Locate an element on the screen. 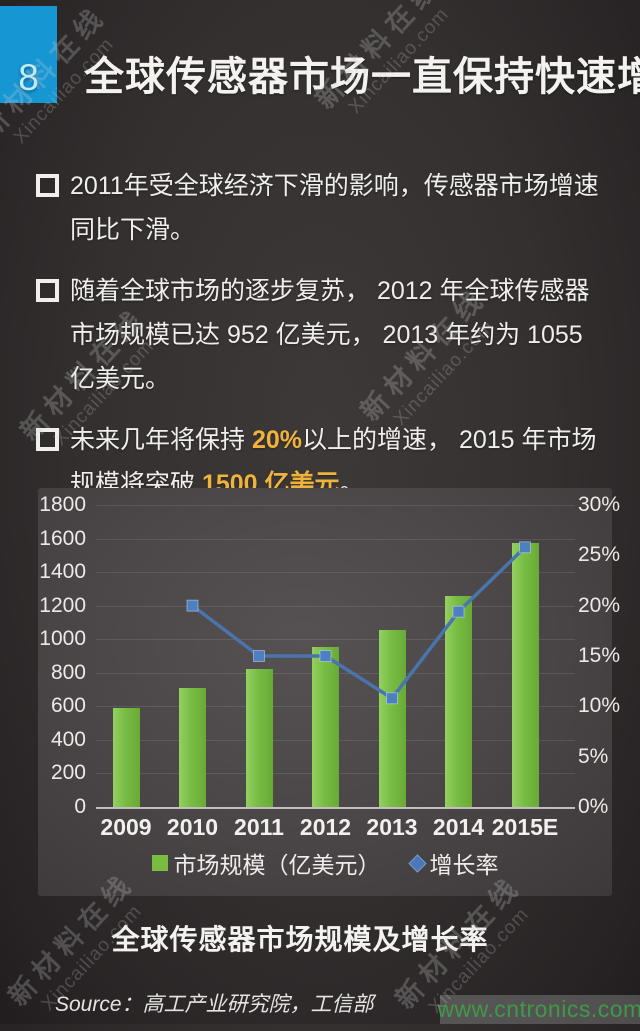 Image resolution: width=640 pixels, height=1031 pixels. left-axis-tick: 1400 is located at coordinates (62, 572).